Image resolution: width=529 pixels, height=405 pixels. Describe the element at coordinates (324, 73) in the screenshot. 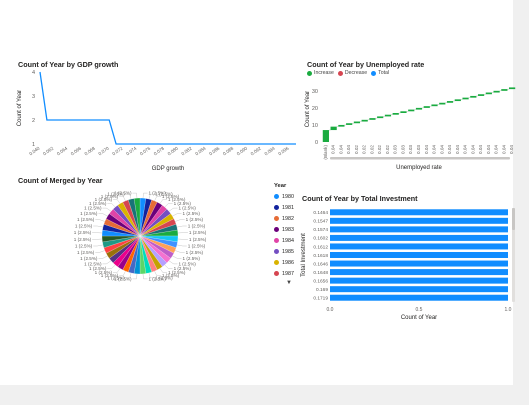

I see `legend-label: Increase` at that location.